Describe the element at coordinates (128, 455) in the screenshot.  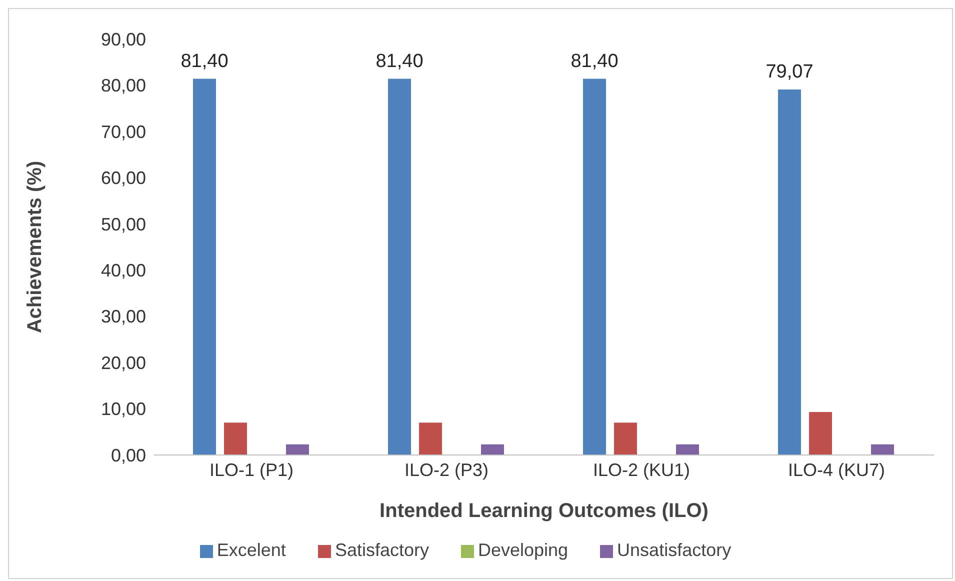
I see `y-tick-label: 0,00` at that location.